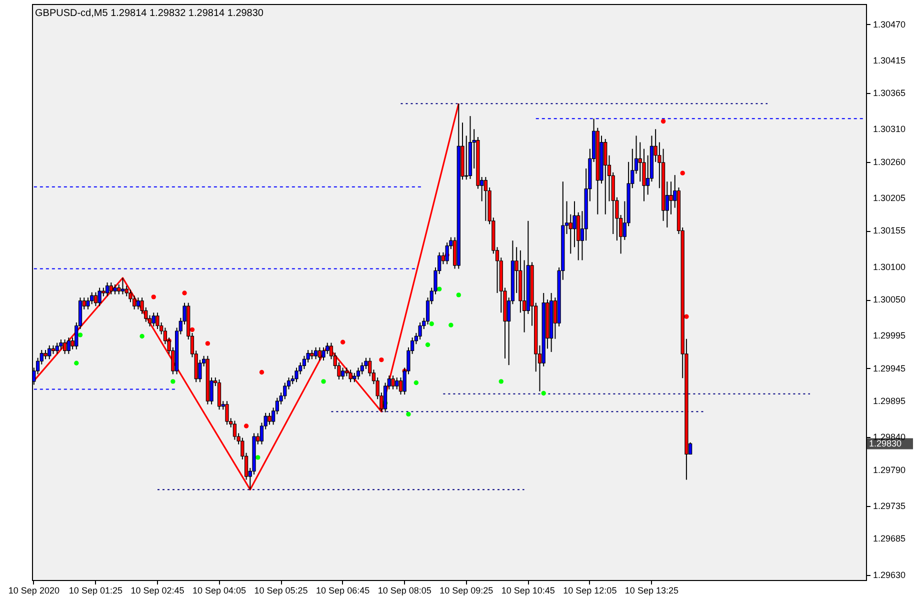 The image size is (916, 601). What do you see at coordinates (889, 401) in the screenshot?
I see `y-tick-label: 1.29895` at bounding box center [889, 401].